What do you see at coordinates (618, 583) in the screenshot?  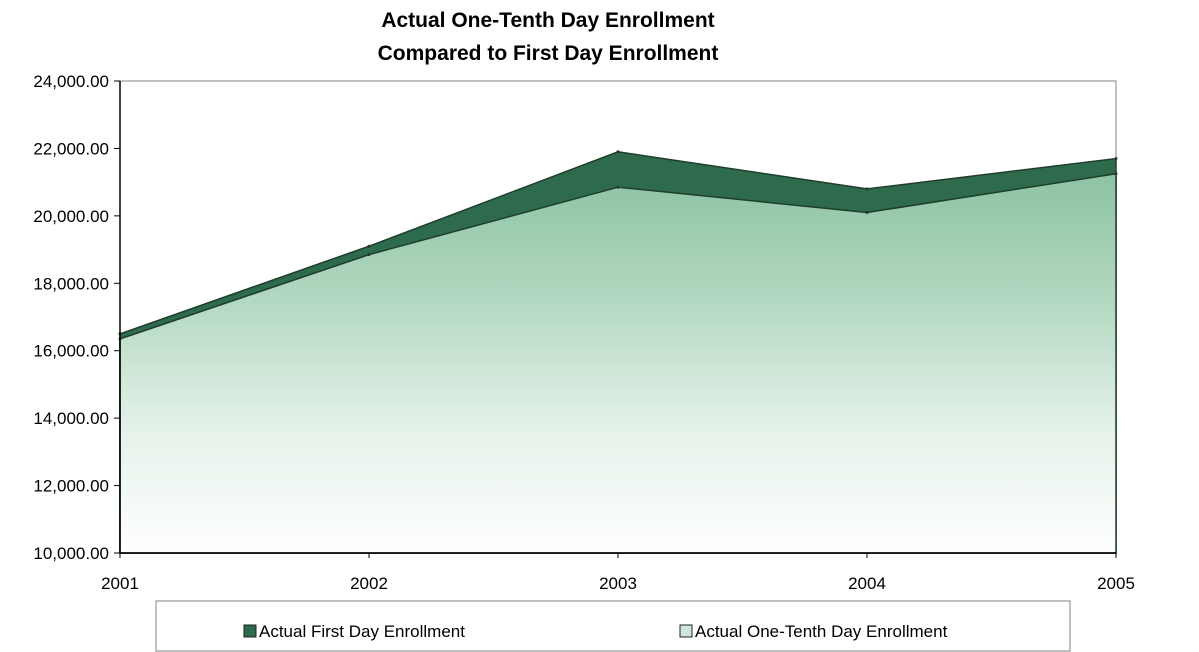 I see `x-tick-label: 2003` at bounding box center [618, 583].